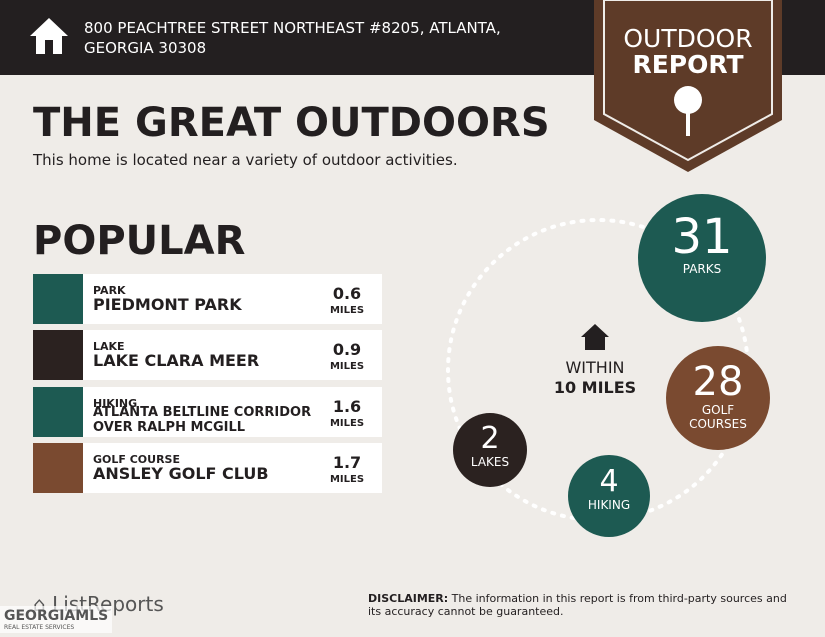 This screenshot has height=637, width=825. What do you see at coordinates (109, 290) in the screenshot?
I see `row-category: PARK` at bounding box center [109, 290].